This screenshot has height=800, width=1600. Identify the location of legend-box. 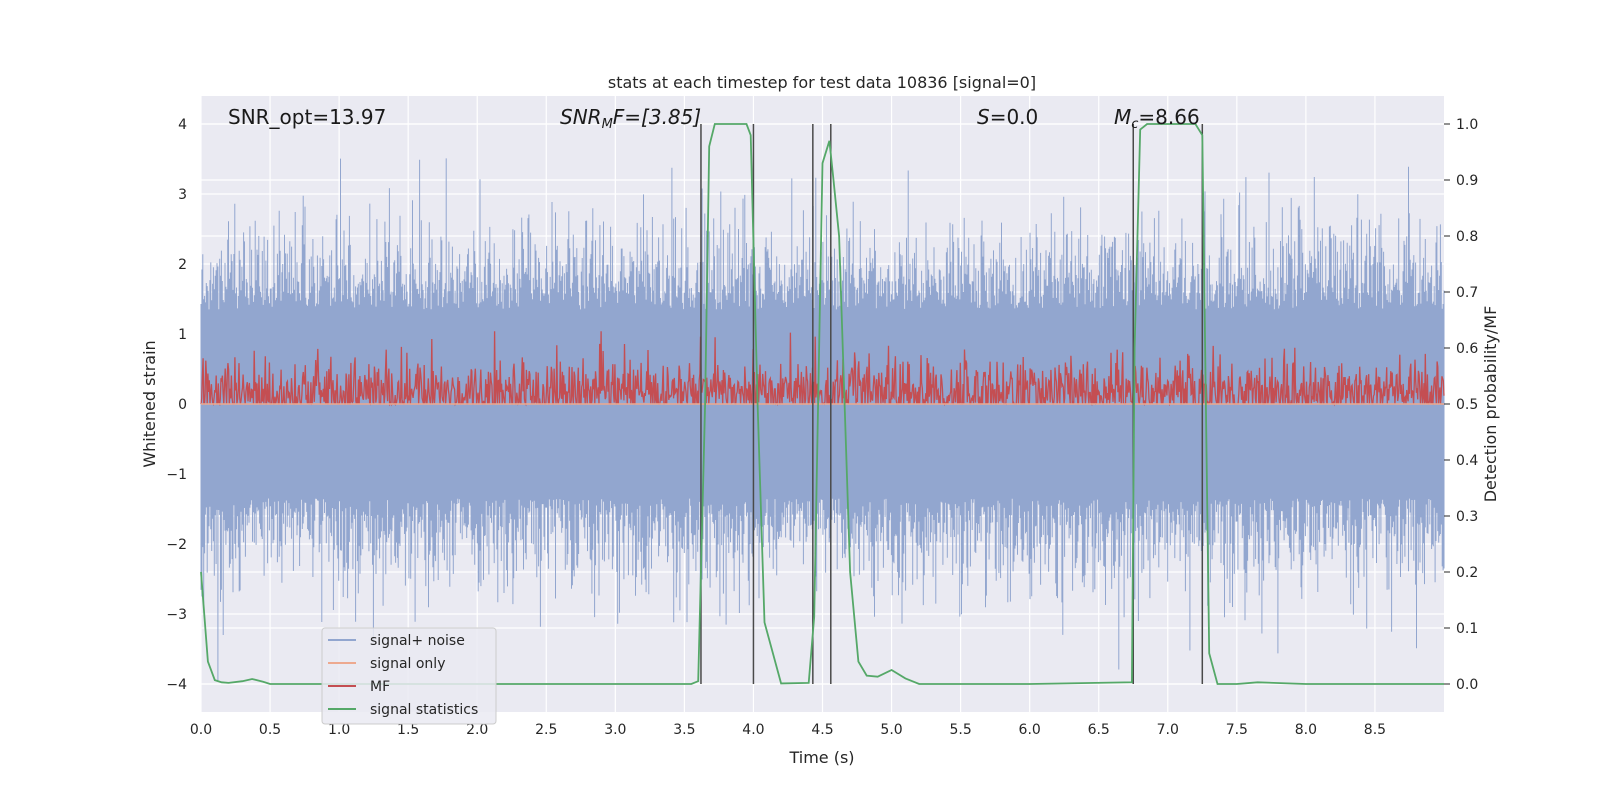
(409, 676).